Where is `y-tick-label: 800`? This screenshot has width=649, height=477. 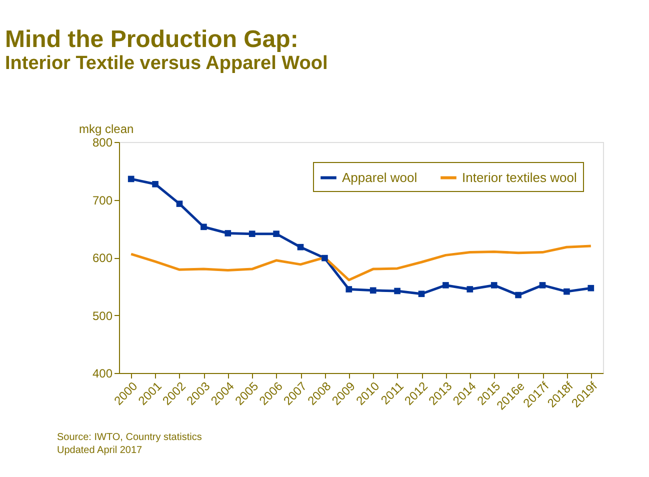 y-tick-label: 800 is located at coordinates (102, 143).